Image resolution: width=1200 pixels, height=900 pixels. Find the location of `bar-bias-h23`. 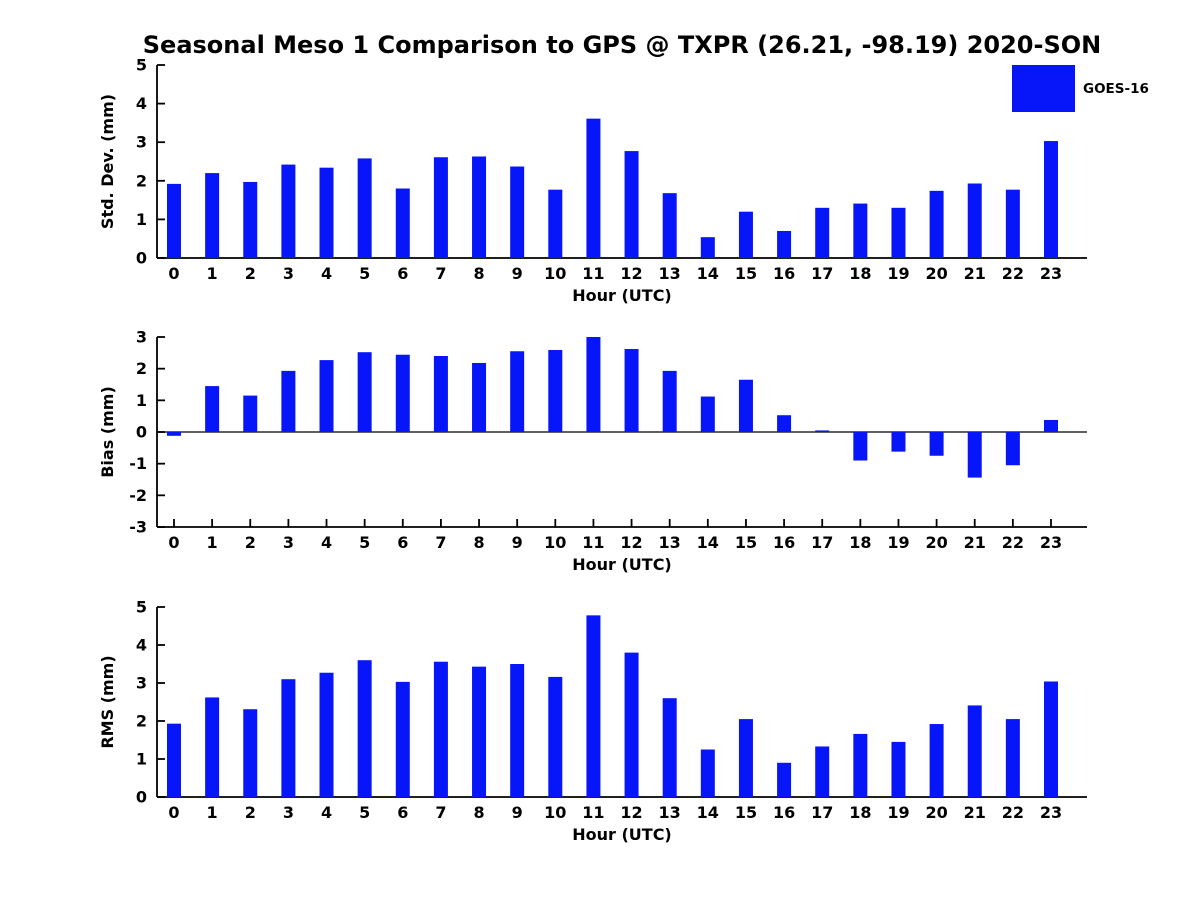

bar-bias-h23 is located at coordinates (1050, 425).